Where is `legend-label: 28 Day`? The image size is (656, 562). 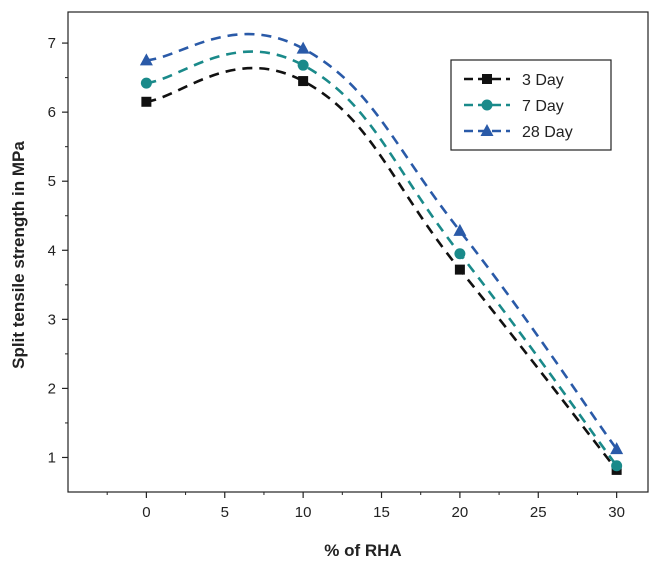
legend-label: 28 Day is located at coordinates (547, 132).